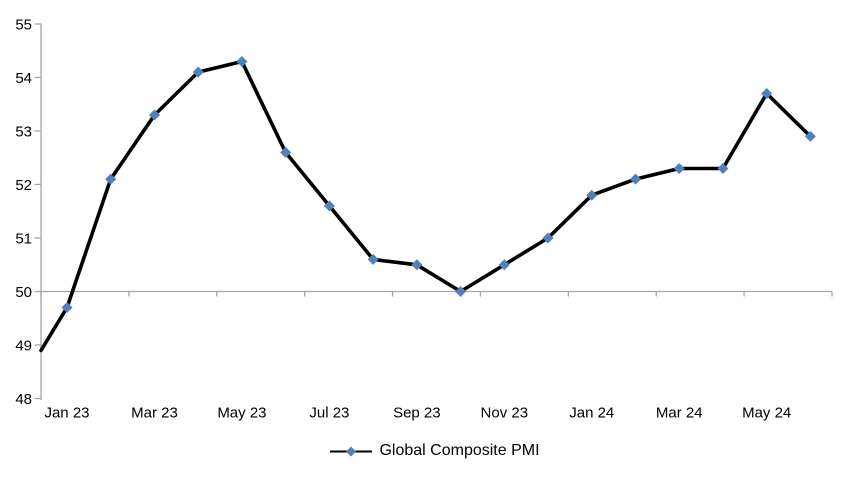 This screenshot has width=852, height=481. Describe the element at coordinates (23, 346) in the screenshot. I see `y-axis-tick-label: 49` at that location.